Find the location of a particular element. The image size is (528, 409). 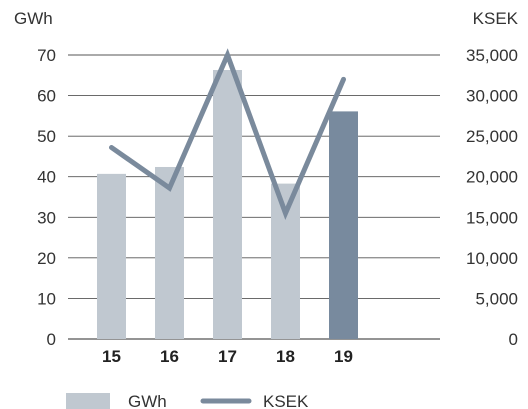

left-axis-tick-label: 10 is located at coordinates (46, 298).